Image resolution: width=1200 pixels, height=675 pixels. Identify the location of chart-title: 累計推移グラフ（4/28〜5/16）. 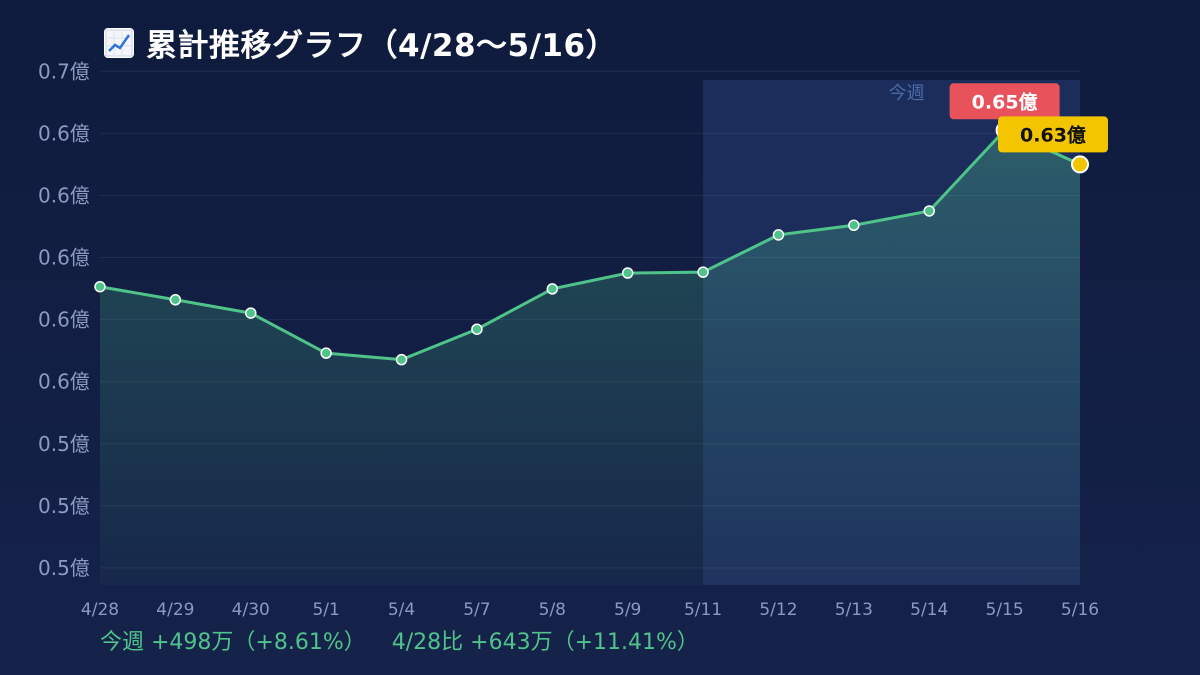
(382, 46).